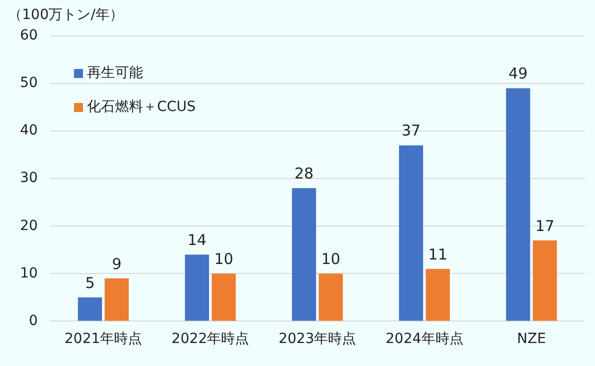 This screenshot has width=595, height=366. What do you see at coordinates (211, 339) in the screenshot?
I see `x-tick-label: 2022年時点` at bounding box center [211, 339].